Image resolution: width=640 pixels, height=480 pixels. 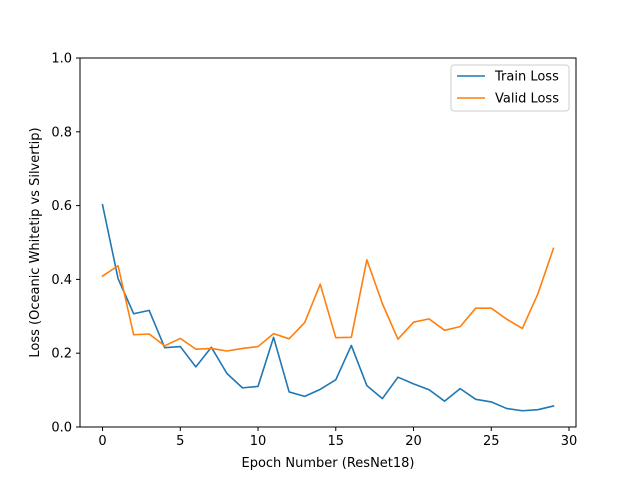 What do you see at coordinates (569, 441) in the screenshot?
I see `x-tick-label: 30` at bounding box center [569, 441].